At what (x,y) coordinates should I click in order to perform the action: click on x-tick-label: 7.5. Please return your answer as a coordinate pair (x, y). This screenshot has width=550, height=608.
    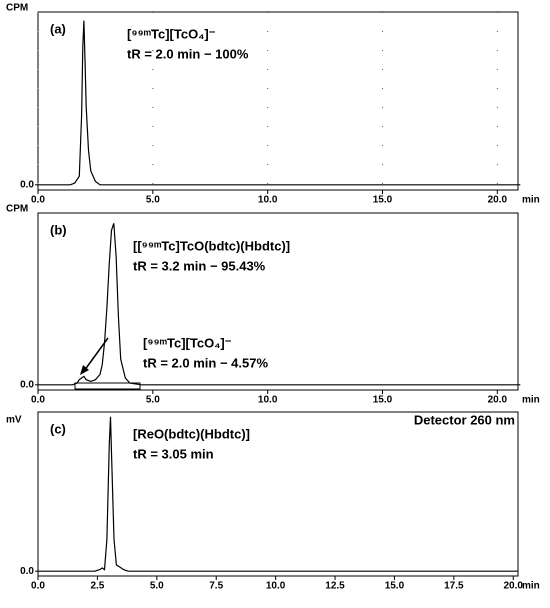
    Looking at the image, I should click on (216, 586).